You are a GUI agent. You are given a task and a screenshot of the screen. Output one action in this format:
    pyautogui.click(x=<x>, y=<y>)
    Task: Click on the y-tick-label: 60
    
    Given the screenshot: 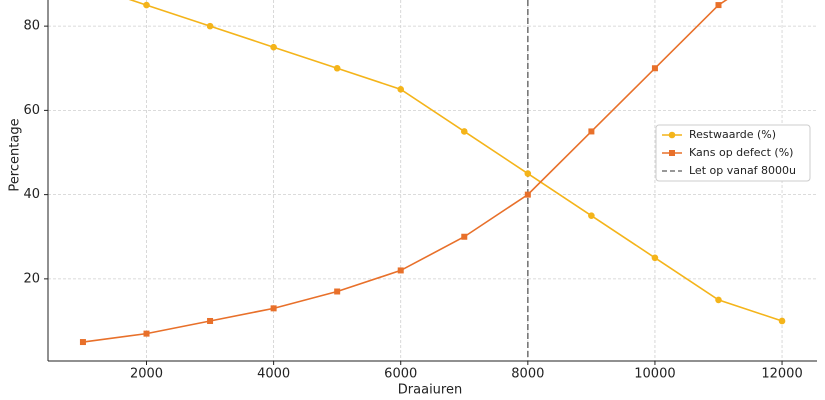 What is the action you would take?
    pyautogui.click(x=31, y=110)
    